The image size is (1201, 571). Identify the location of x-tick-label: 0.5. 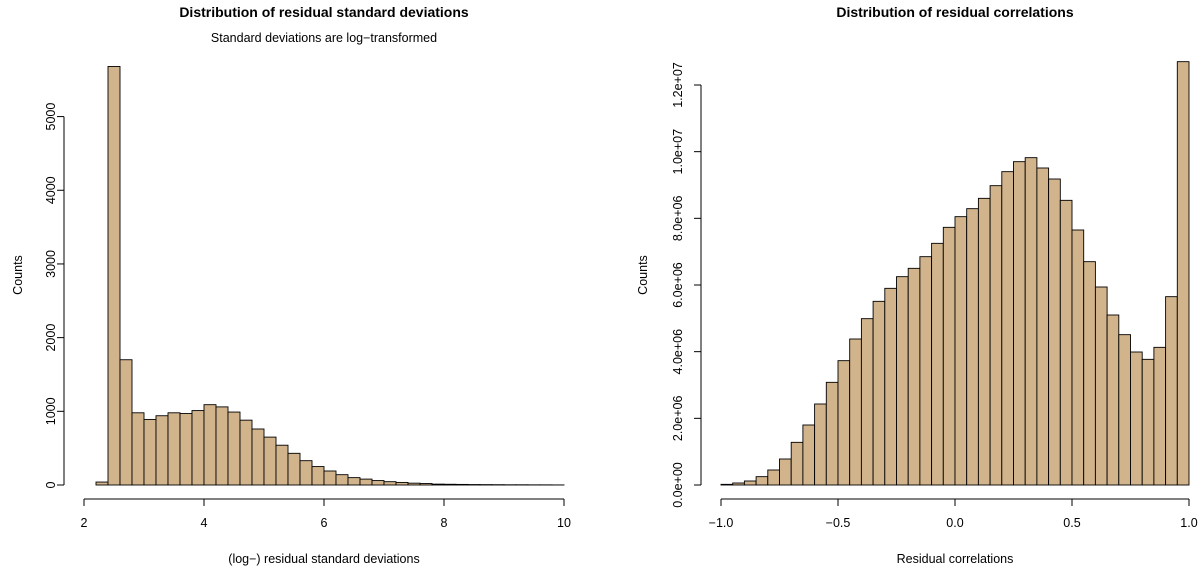
(1071, 523).